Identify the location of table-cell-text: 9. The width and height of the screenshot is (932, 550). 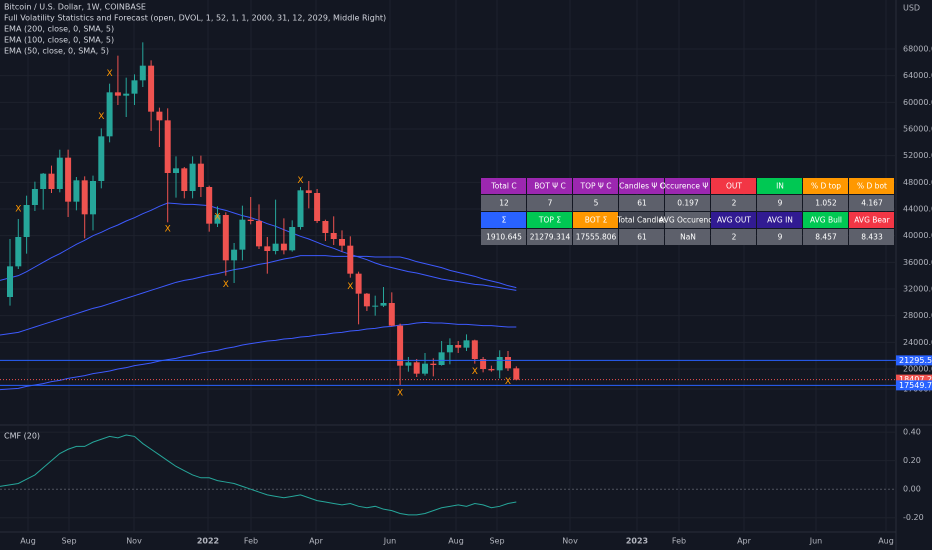
(780, 237).